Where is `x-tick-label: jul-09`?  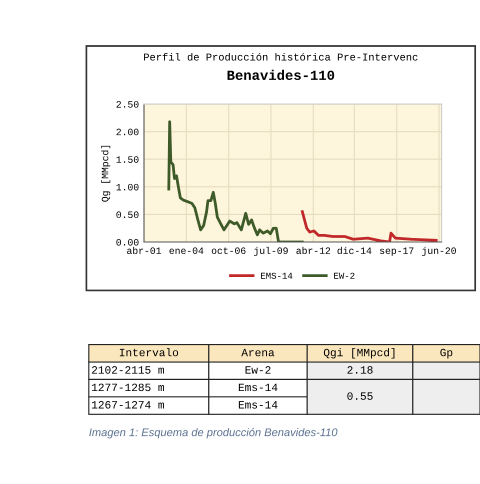 x-tick-label: jul-09 is located at coordinates (271, 251).